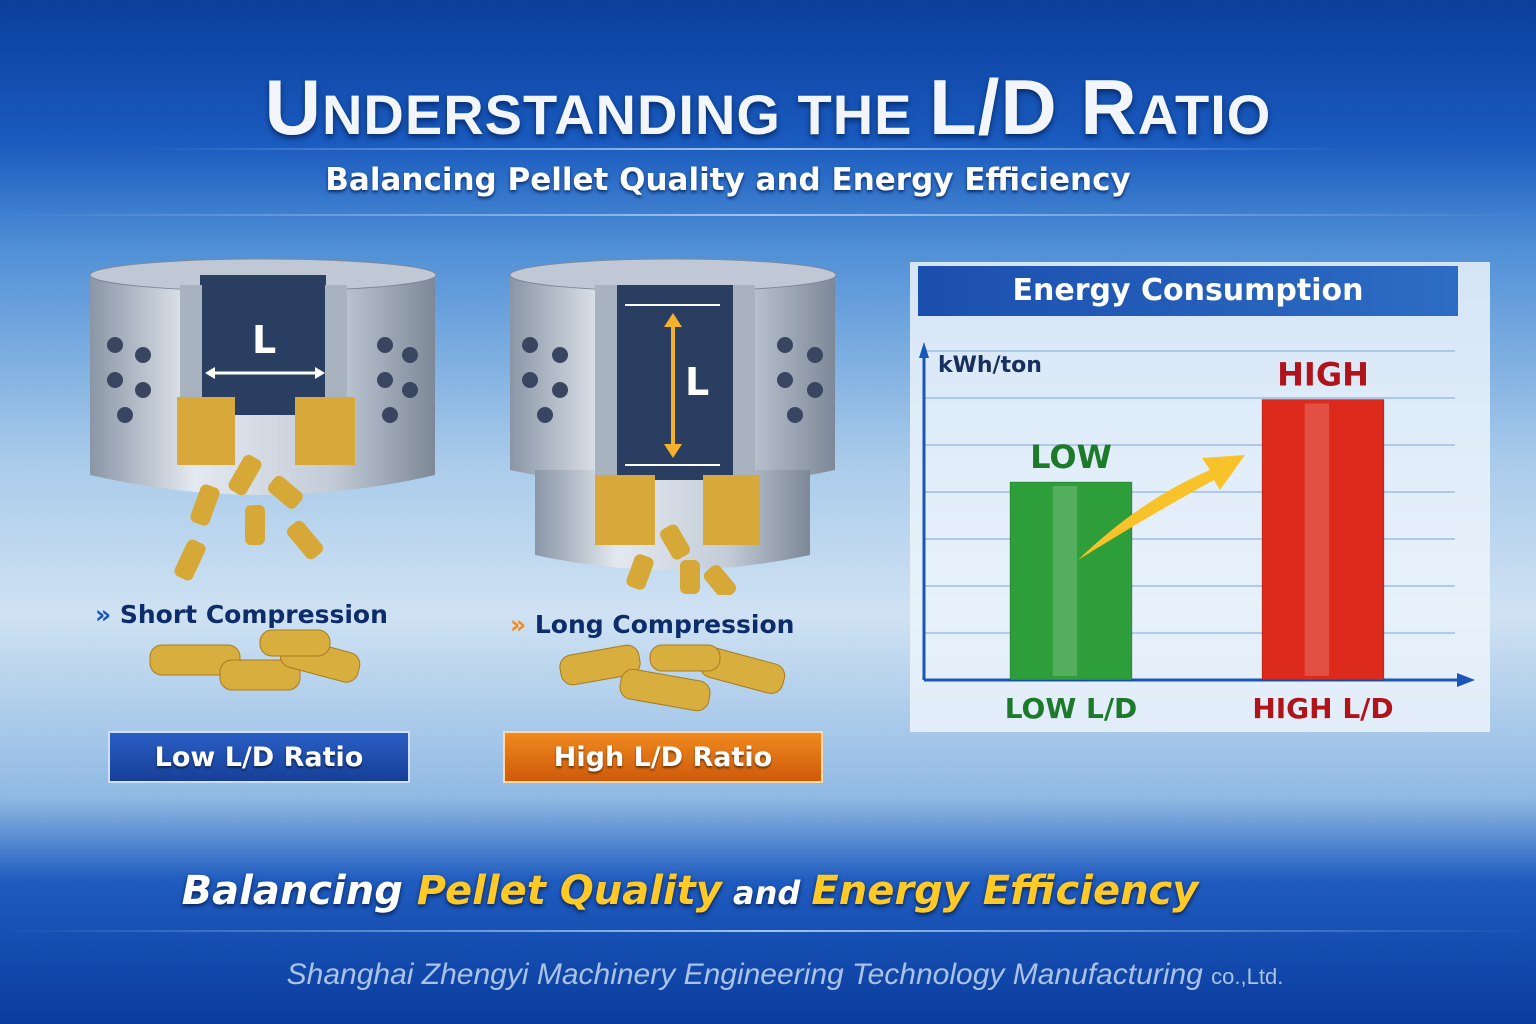 The height and width of the screenshot is (1024, 1536). Describe the element at coordinates (1033, 107) in the screenshot. I see `title-part: L/D R` at that location.